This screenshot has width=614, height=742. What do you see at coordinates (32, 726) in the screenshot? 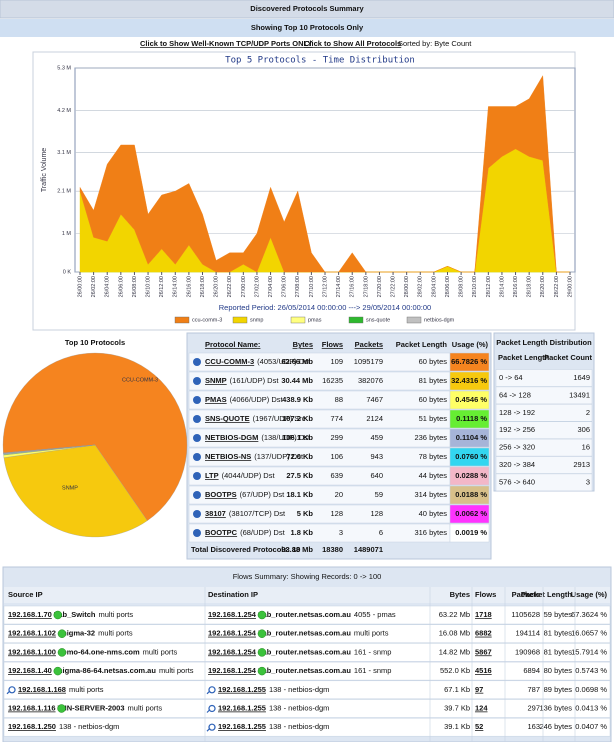
I see `ip-link: 192.168.1.250` at bounding box center [32, 726].